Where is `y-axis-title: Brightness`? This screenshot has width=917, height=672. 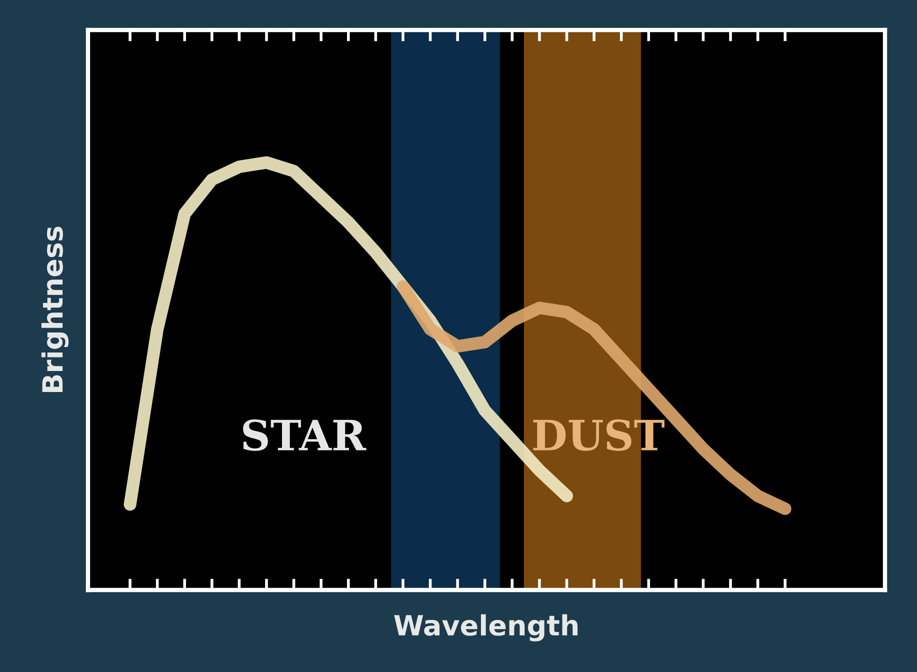 y-axis-title: Brightness is located at coordinates (55, 309).